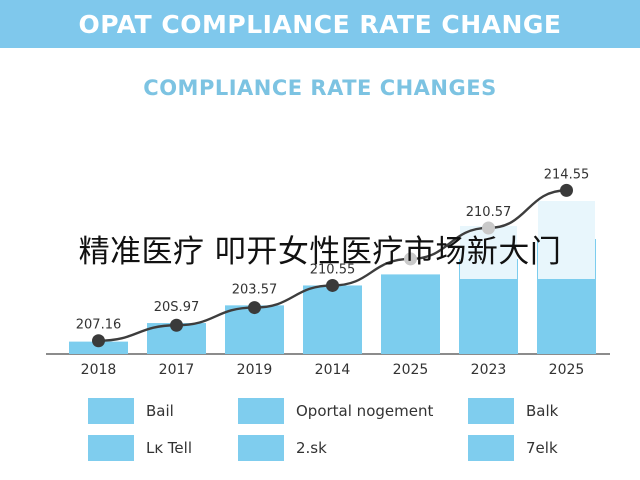  I want to click on legend-item: Bail, so click(131, 411).